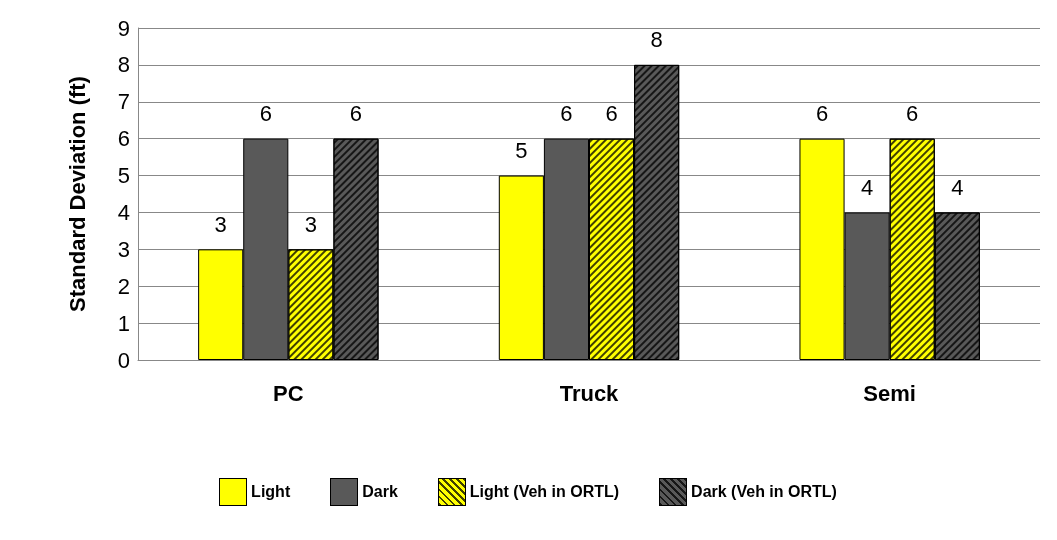  What do you see at coordinates (123, 28) in the screenshot?
I see `y-tick-label: 9` at bounding box center [123, 28].